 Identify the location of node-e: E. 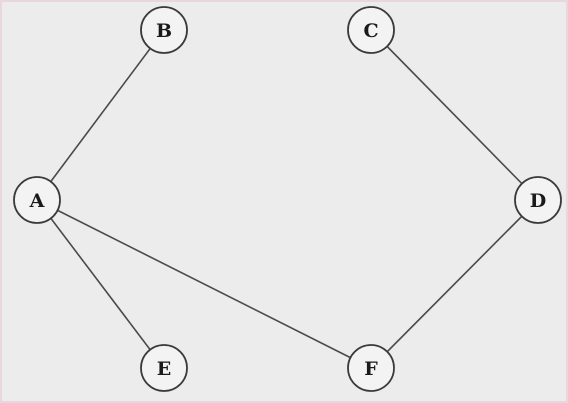
(164, 368).